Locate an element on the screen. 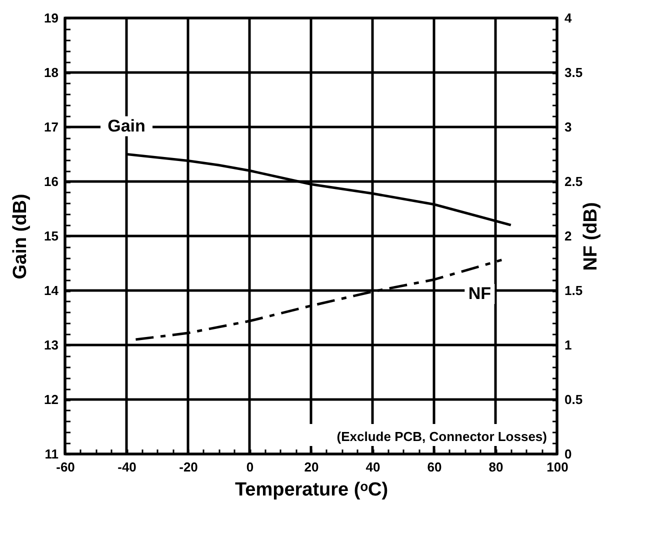 The height and width of the screenshot is (548, 665). y2-tick-label: 3 is located at coordinates (568, 127).